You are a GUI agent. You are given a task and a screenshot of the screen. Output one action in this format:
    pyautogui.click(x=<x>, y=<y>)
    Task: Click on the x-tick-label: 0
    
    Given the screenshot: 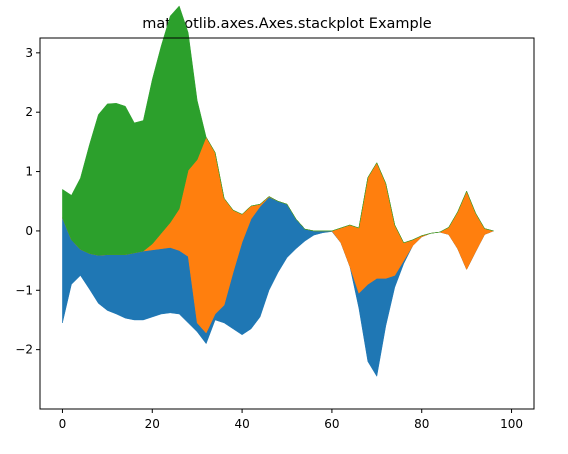 What is the action you would take?
    pyautogui.click(x=63, y=424)
    